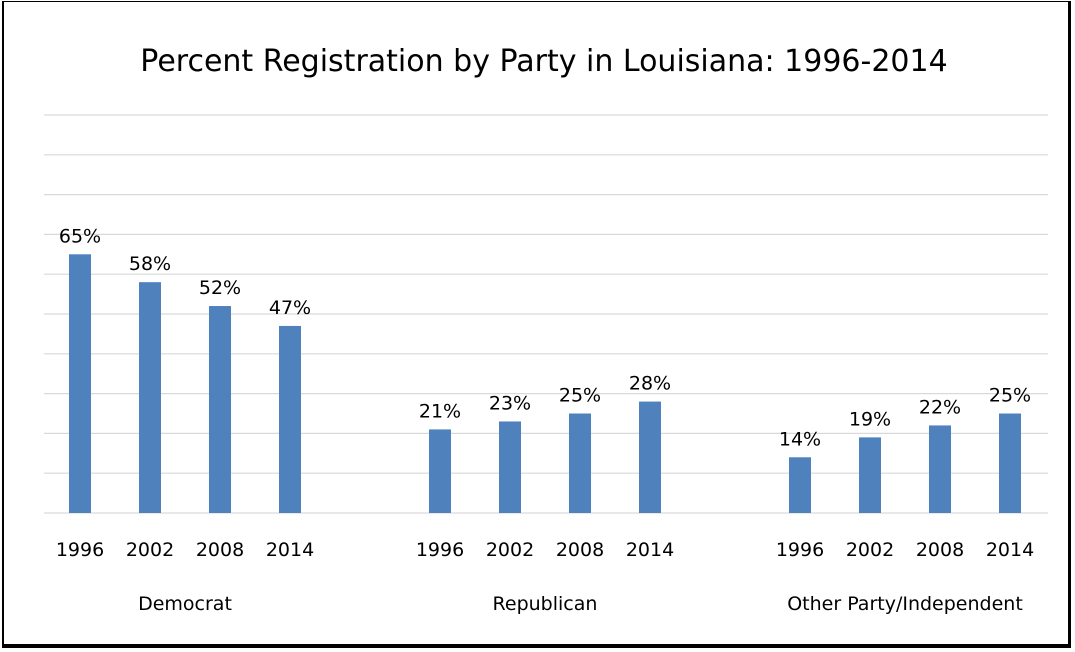 The image size is (1075, 652). What do you see at coordinates (440, 411) in the screenshot?
I see `data-label: 21%` at bounding box center [440, 411].